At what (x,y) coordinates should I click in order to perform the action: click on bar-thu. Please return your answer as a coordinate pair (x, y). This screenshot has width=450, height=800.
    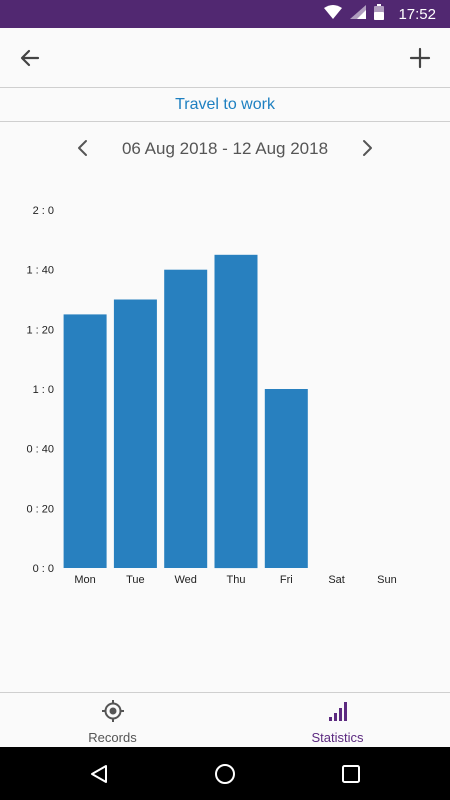
    Looking at the image, I should click on (236, 411).